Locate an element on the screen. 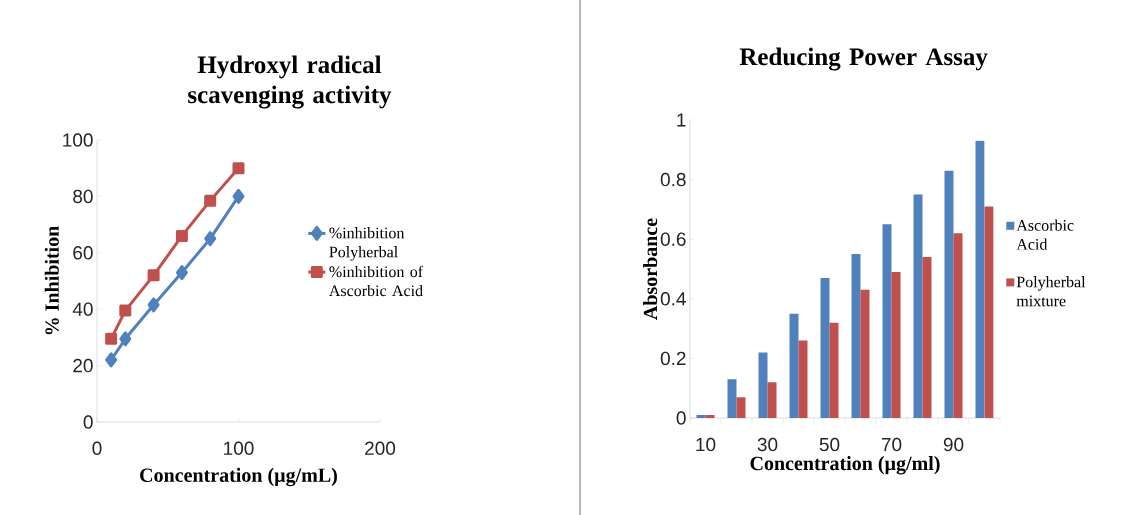 Image resolution: width=1136 pixels, height=515 pixels. x-tick-label: 200 is located at coordinates (380, 448).